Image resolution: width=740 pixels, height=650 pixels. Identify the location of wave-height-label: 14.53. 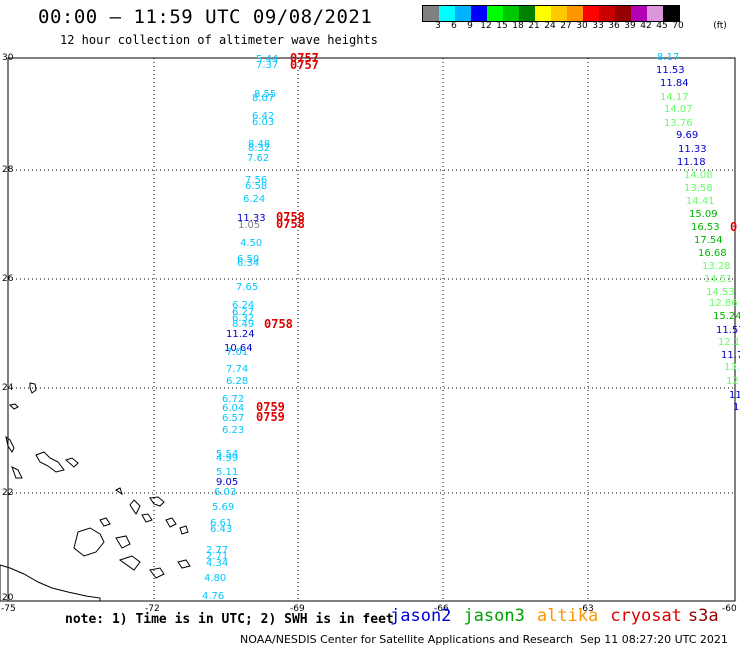
(720, 292).